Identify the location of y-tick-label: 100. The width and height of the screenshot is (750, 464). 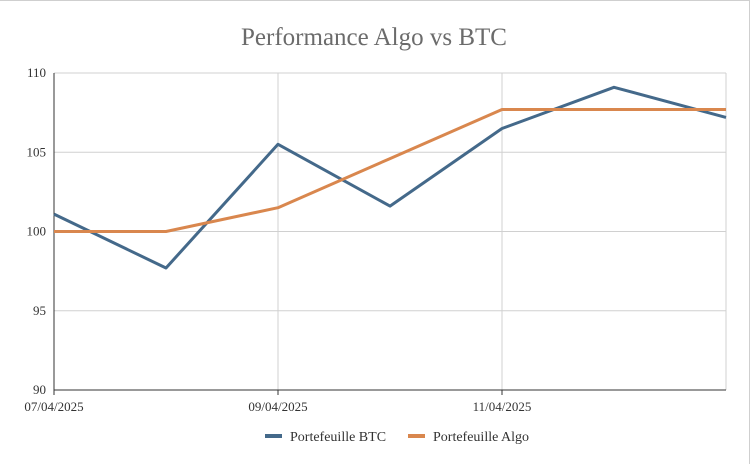
(37, 231).